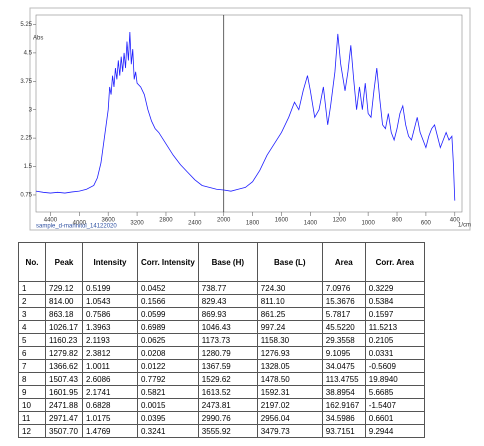 The image size is (484, 446). I want to click on table-cell: 1, so click(32, 288).